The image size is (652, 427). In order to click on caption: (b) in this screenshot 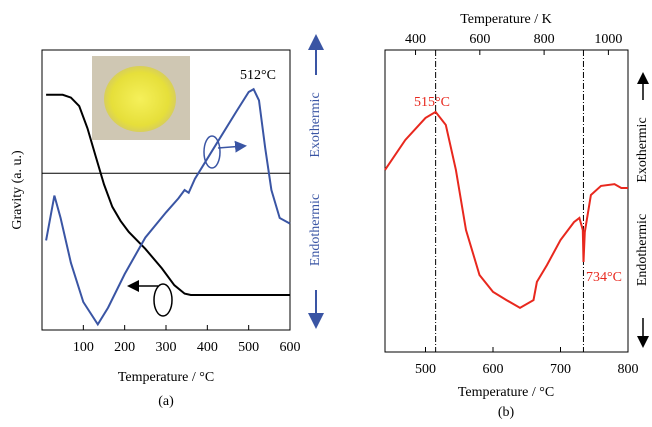, I will do `click(506, 412)`.